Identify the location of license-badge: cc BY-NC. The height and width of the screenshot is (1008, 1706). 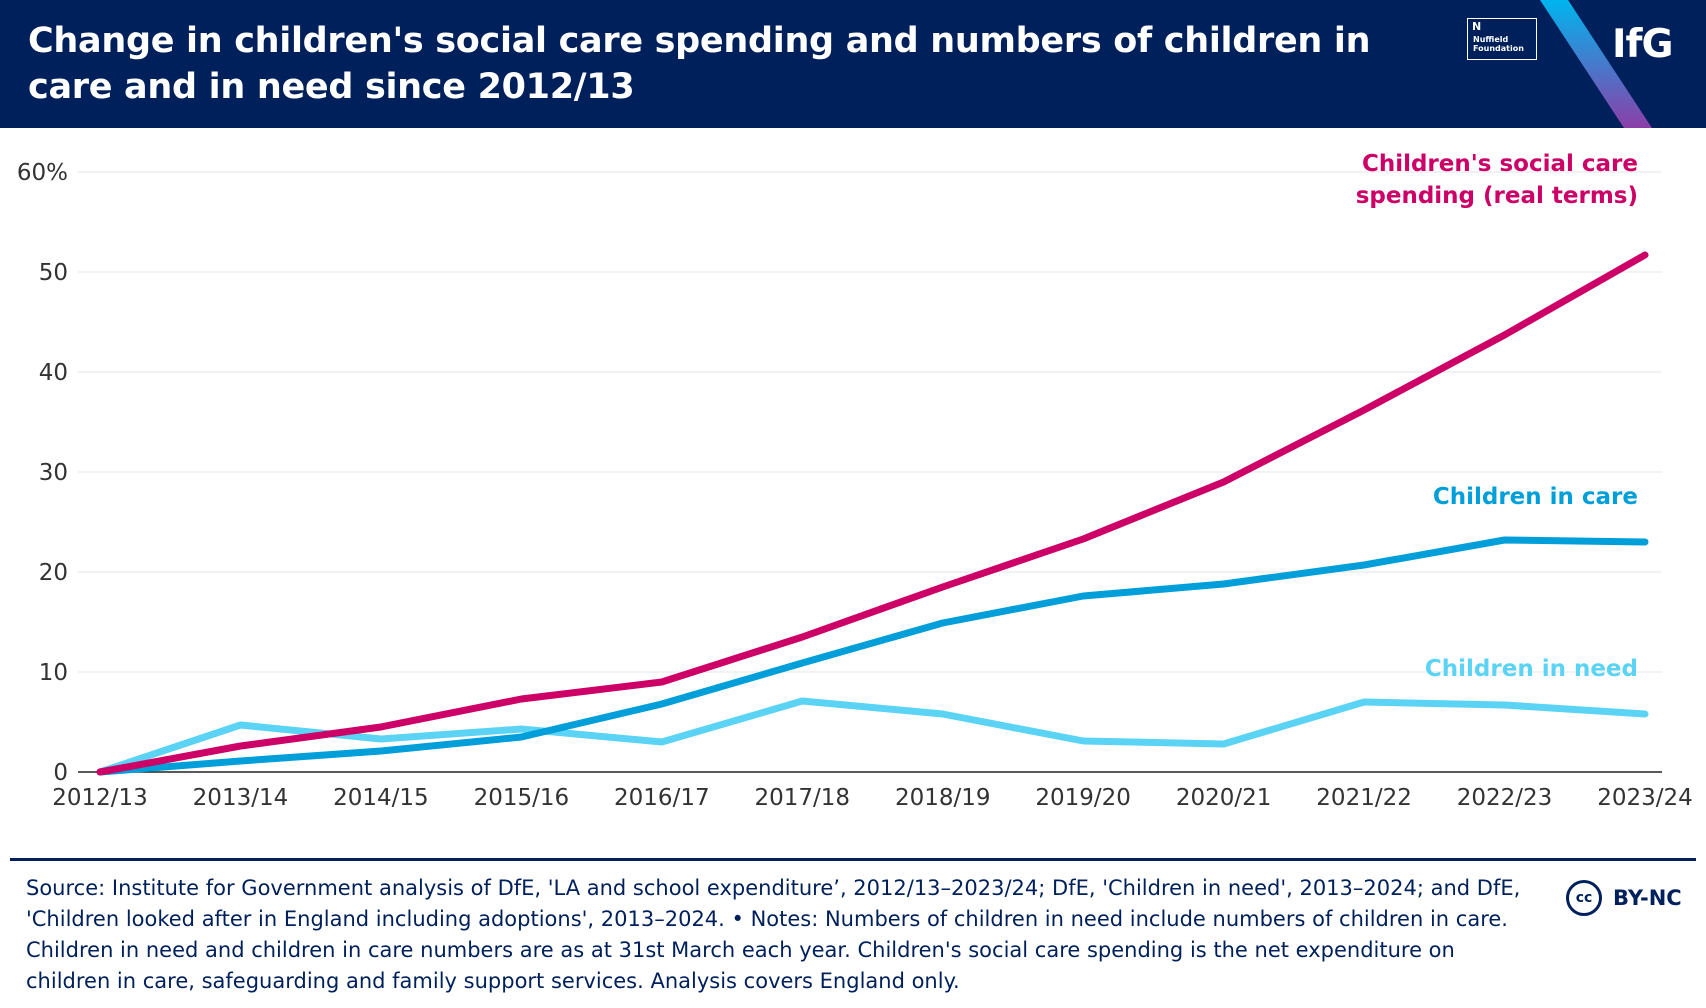
(1631, 900).